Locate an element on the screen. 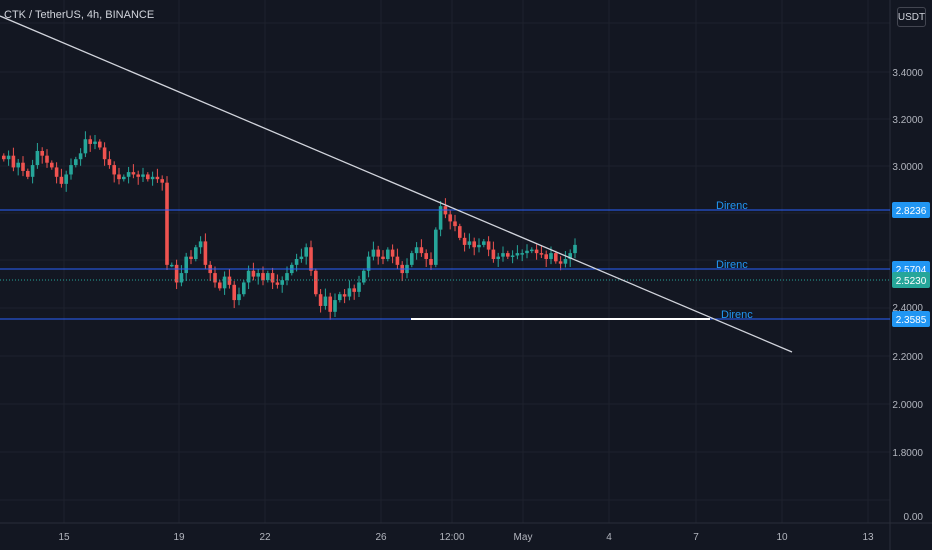  price-tick-label: 3.2000 is located at coordinates (907, 120).